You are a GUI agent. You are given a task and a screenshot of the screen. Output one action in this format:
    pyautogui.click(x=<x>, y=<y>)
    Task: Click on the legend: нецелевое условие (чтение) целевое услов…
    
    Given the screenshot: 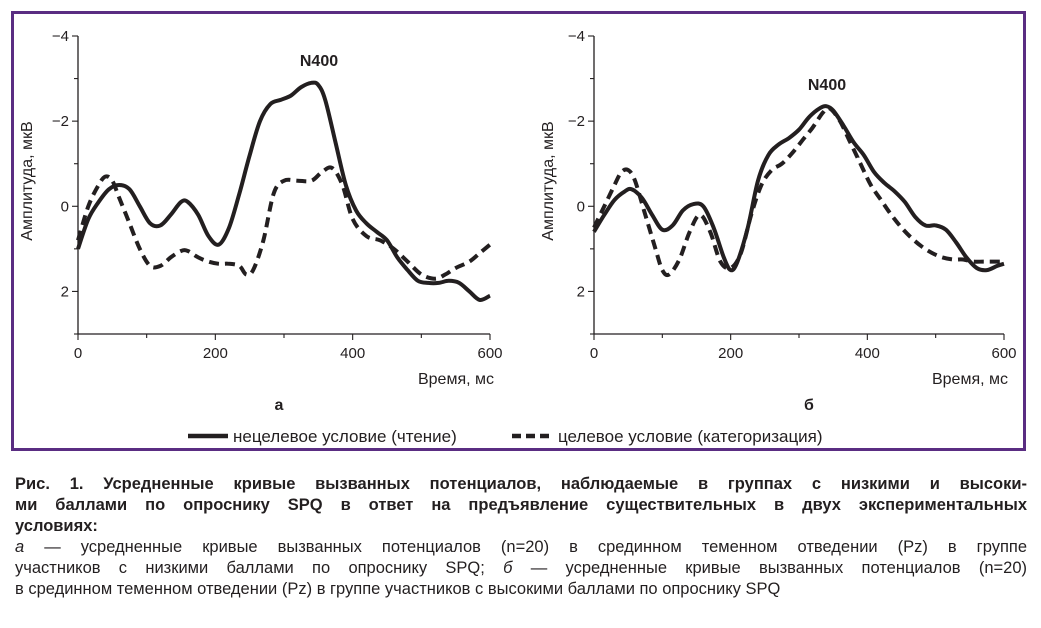 What is the action you would take?
    pyautogui.click(x=505, y=436)
    